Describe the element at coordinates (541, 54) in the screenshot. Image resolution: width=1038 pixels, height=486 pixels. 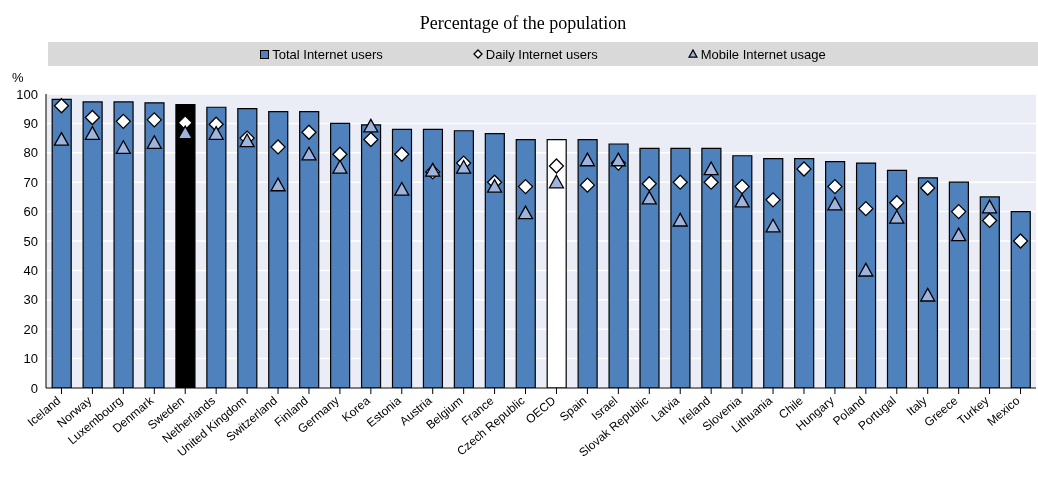
I see `legend-label: Daily Internet users` at that location.